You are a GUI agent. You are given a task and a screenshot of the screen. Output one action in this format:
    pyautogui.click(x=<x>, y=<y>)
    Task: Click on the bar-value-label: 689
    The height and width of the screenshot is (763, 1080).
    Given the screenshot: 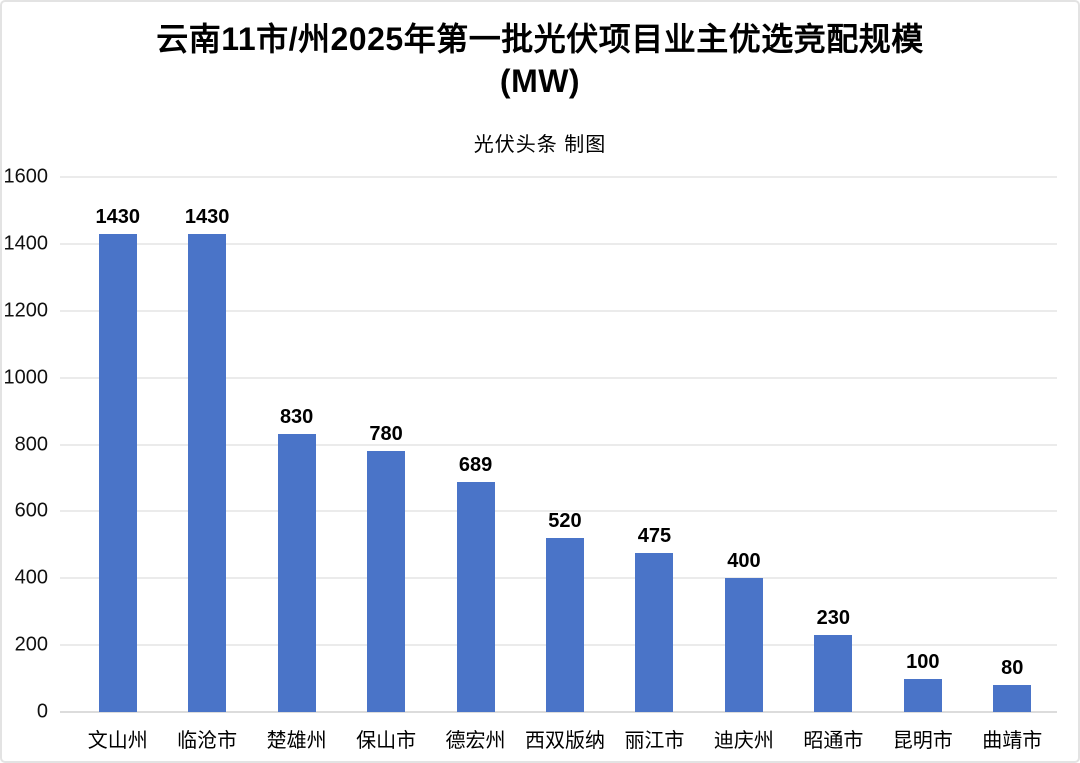 What is the action you would take?
    pyautogui.click(x=475, y=464)
    